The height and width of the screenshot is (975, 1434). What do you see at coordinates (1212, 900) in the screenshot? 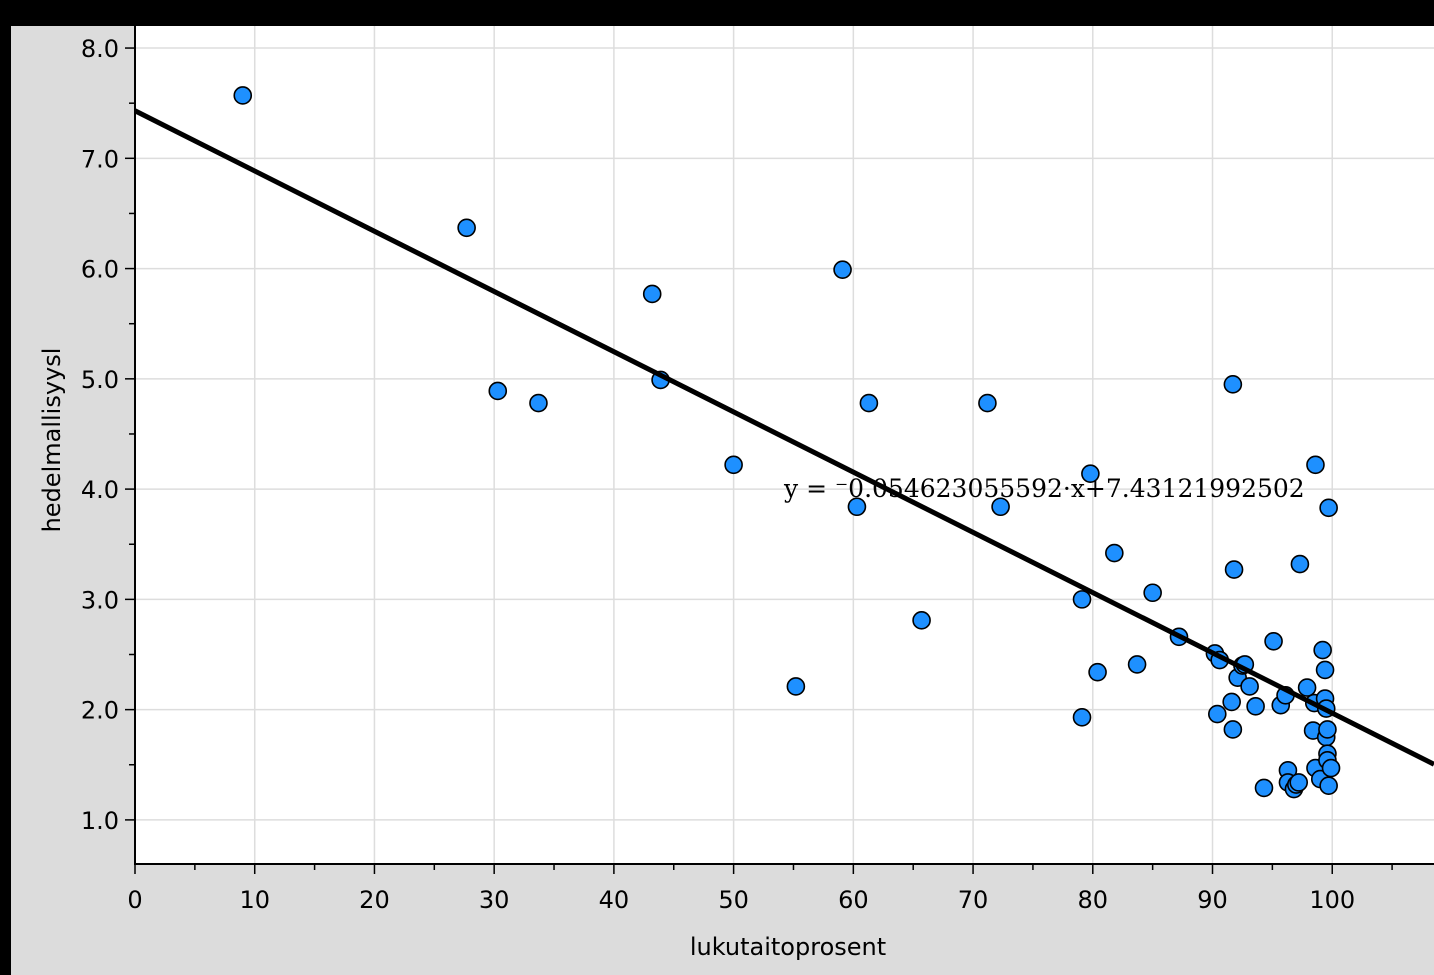
I see `x-tick-label: 90` at bounding box center [1212, 900].